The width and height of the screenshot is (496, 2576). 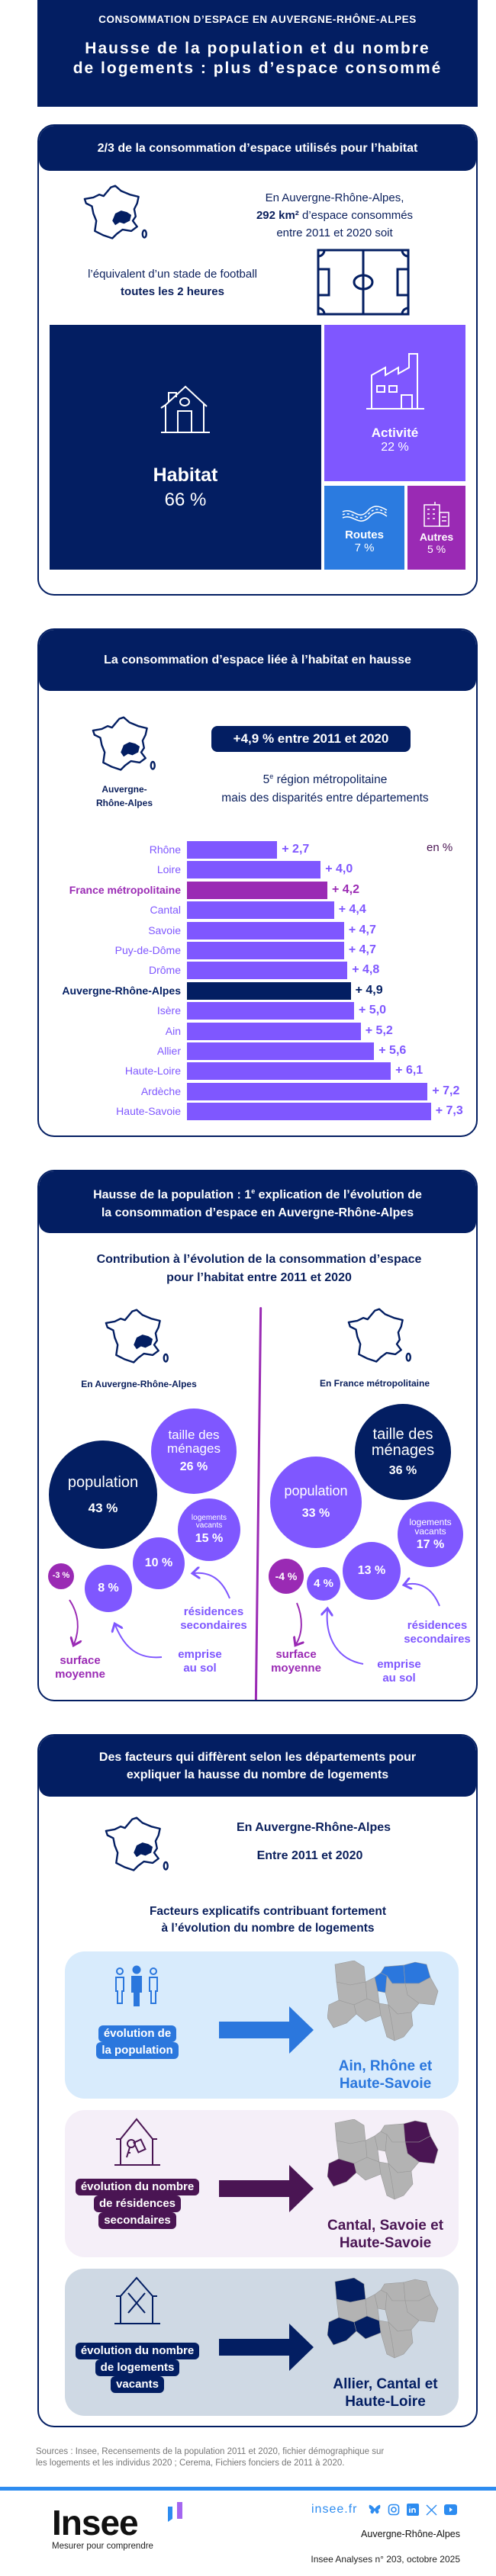 What do you see at coordinates (451, 2509) in the screenshot?
I see `youtube-icon` at bounding box center [451, 2509].